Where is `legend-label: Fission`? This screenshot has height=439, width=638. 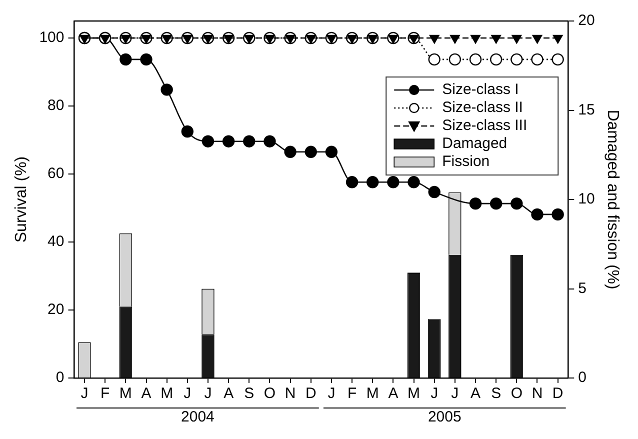
legend-label: Fission is located at coordinates (466, 161).